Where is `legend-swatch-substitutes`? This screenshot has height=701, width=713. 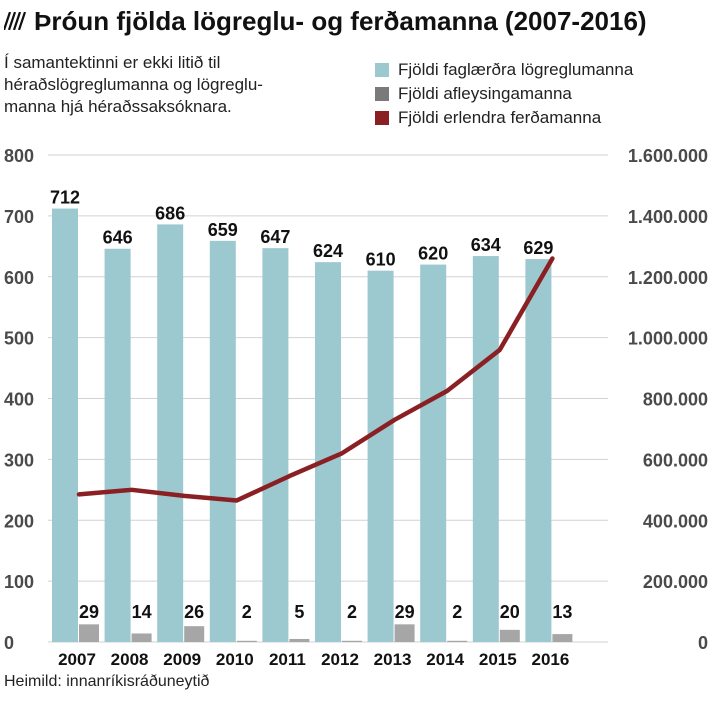
legend-swatch-substitutes is located at coordinates (382, 94).